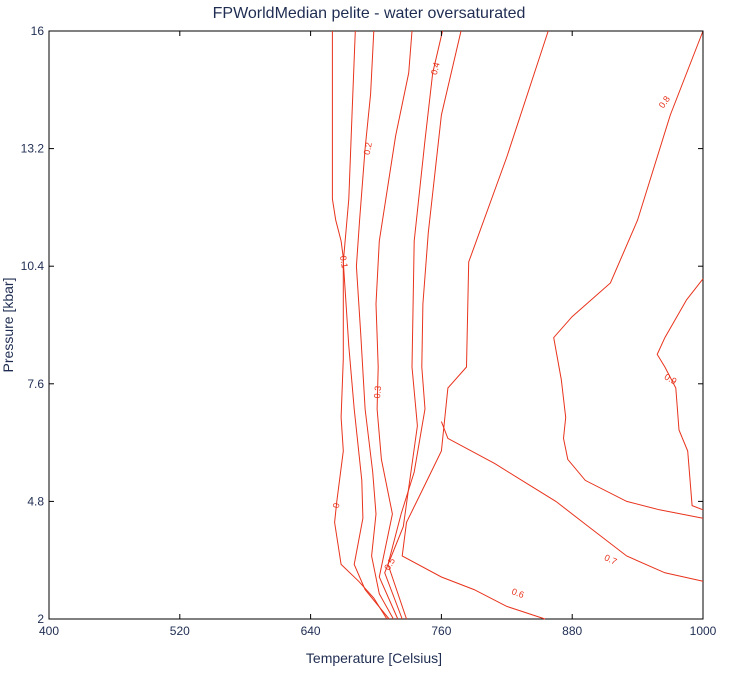 Image resolution: width=738 pixels, height=677 pixels. What do you see at coordinates (35, 384) in the screenshot?
I see `y-tick-label: 7.6` at bounding box center [35, 384].